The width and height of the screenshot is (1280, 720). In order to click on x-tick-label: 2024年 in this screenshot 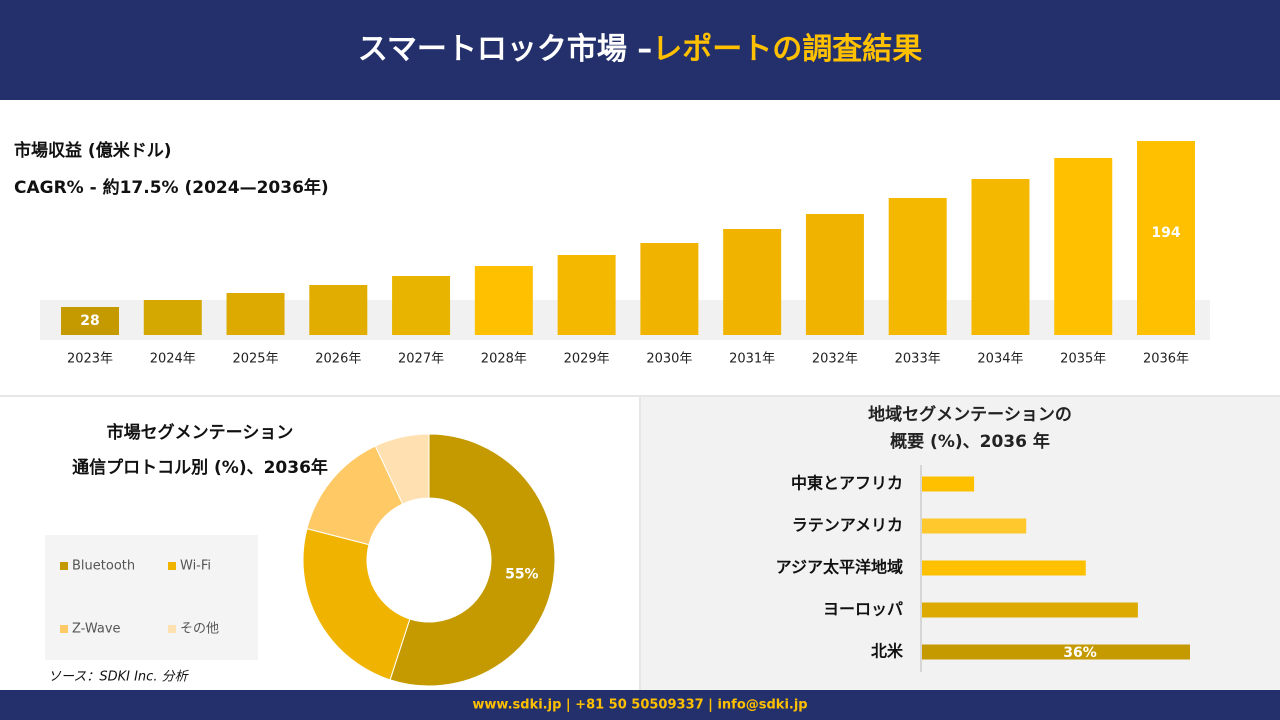, I will do `click(173, 359)`.